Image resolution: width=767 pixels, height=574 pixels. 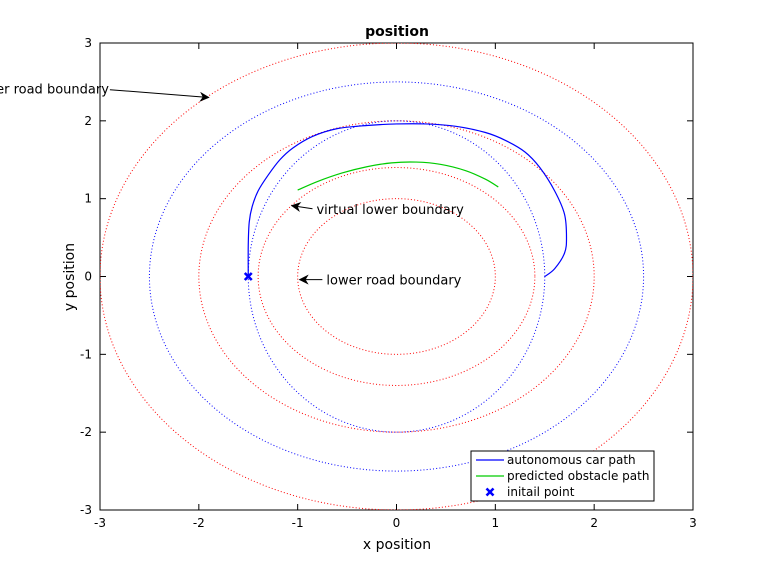 What do you see at coordinates (541, 492) in the screenshot?
I see `legend-entry-initial-point-label: initail point` at bounding box center [541, 492].